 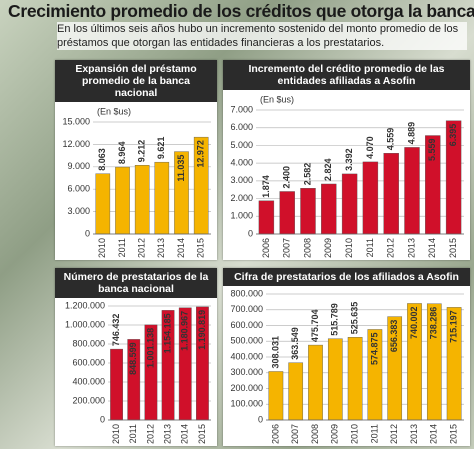 I want to click on value-label: 738.286, so click(x=434, y=323).